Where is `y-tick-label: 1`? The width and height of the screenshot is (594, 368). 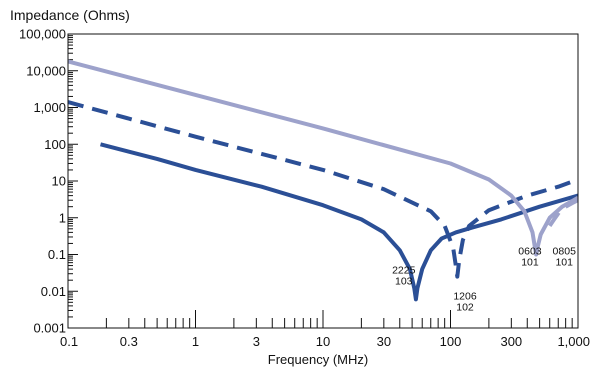 y-tick-label: 1 is located at coordinates (62, 217).